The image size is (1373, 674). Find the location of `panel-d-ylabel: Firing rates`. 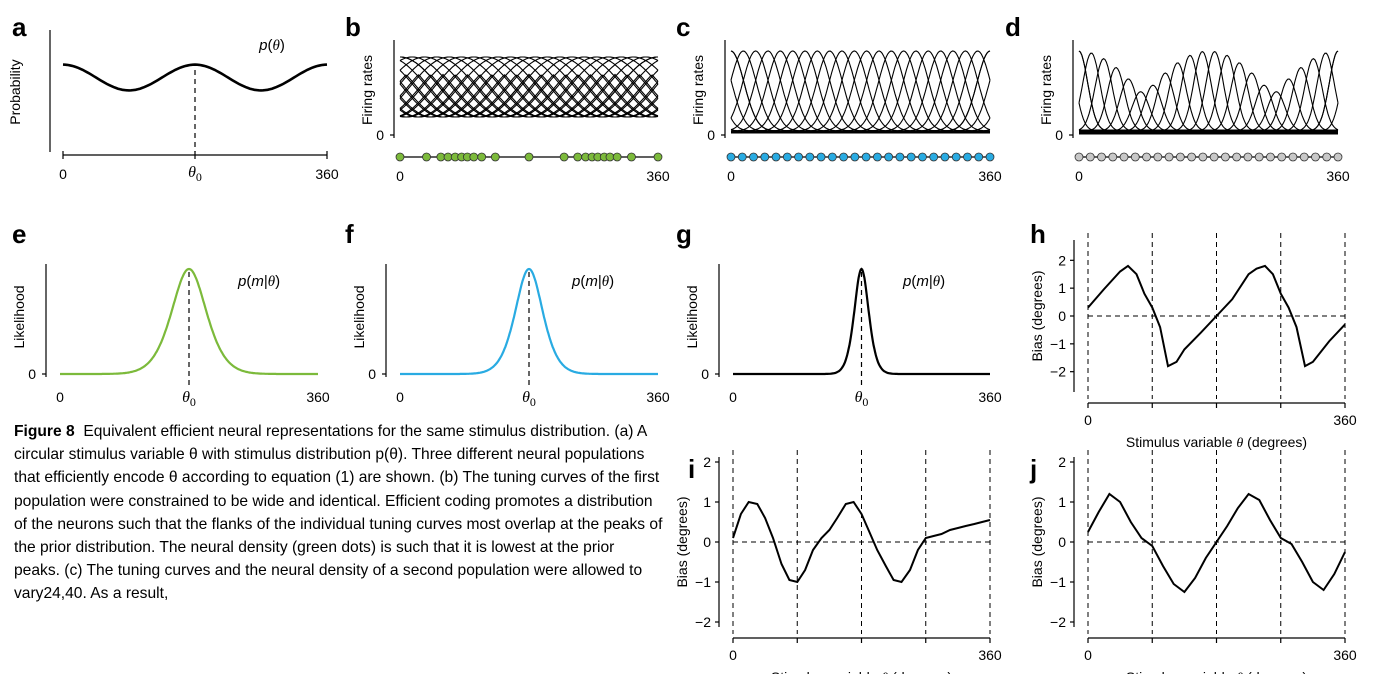

panel-d-ylabel: Firing rates is located at coordinates (1046, 90).